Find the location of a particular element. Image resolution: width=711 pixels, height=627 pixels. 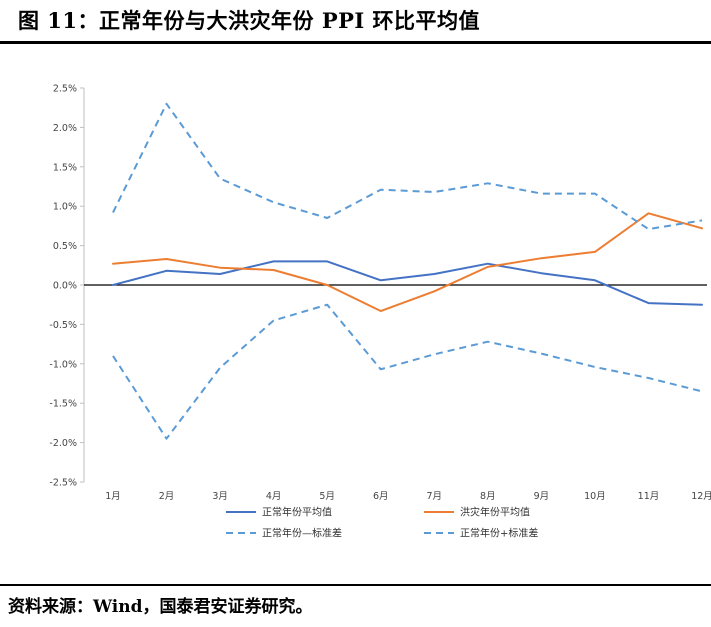

figure-title: 图 11：正常年份与大洪灾年份 PPI 环比平均值 is located at coordinates (249, 20).